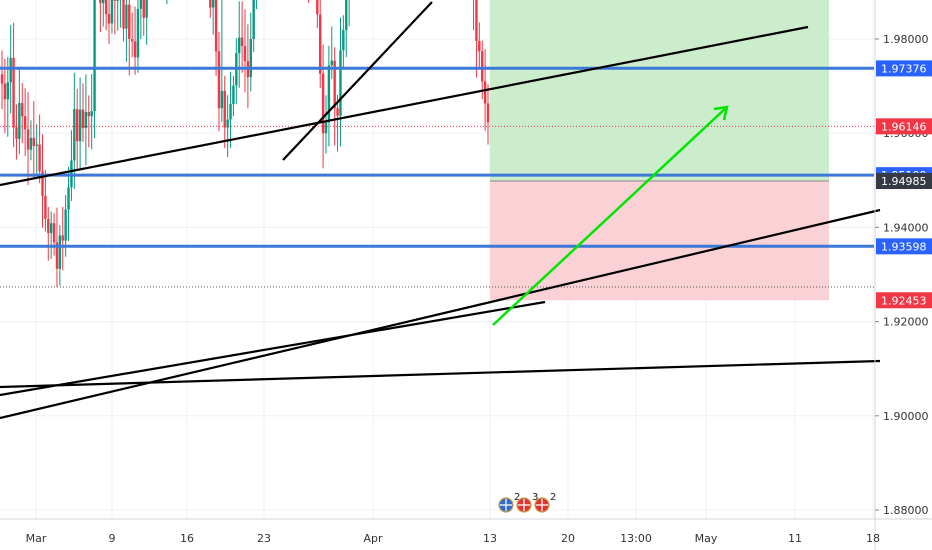  Describe the element at coordinates (659, 91) in the screenshot. I see `profit-zone` at that location.